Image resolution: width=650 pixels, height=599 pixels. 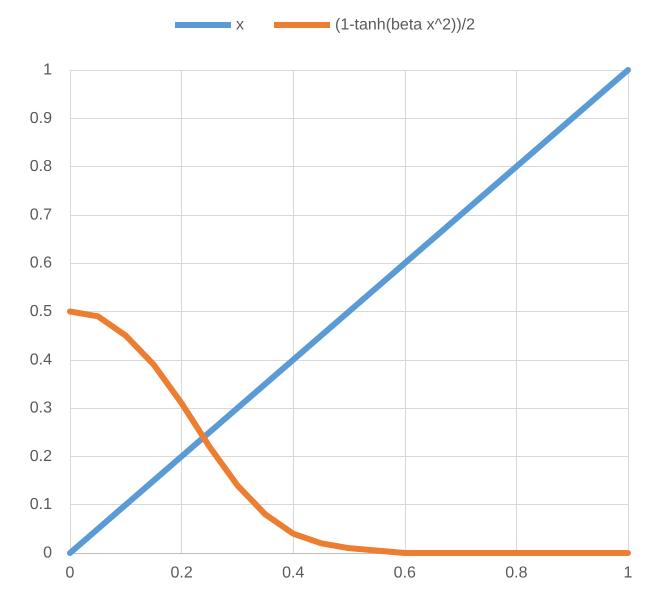 I want to click on x-tick-label: 0.4, so click(x=293, y=573).